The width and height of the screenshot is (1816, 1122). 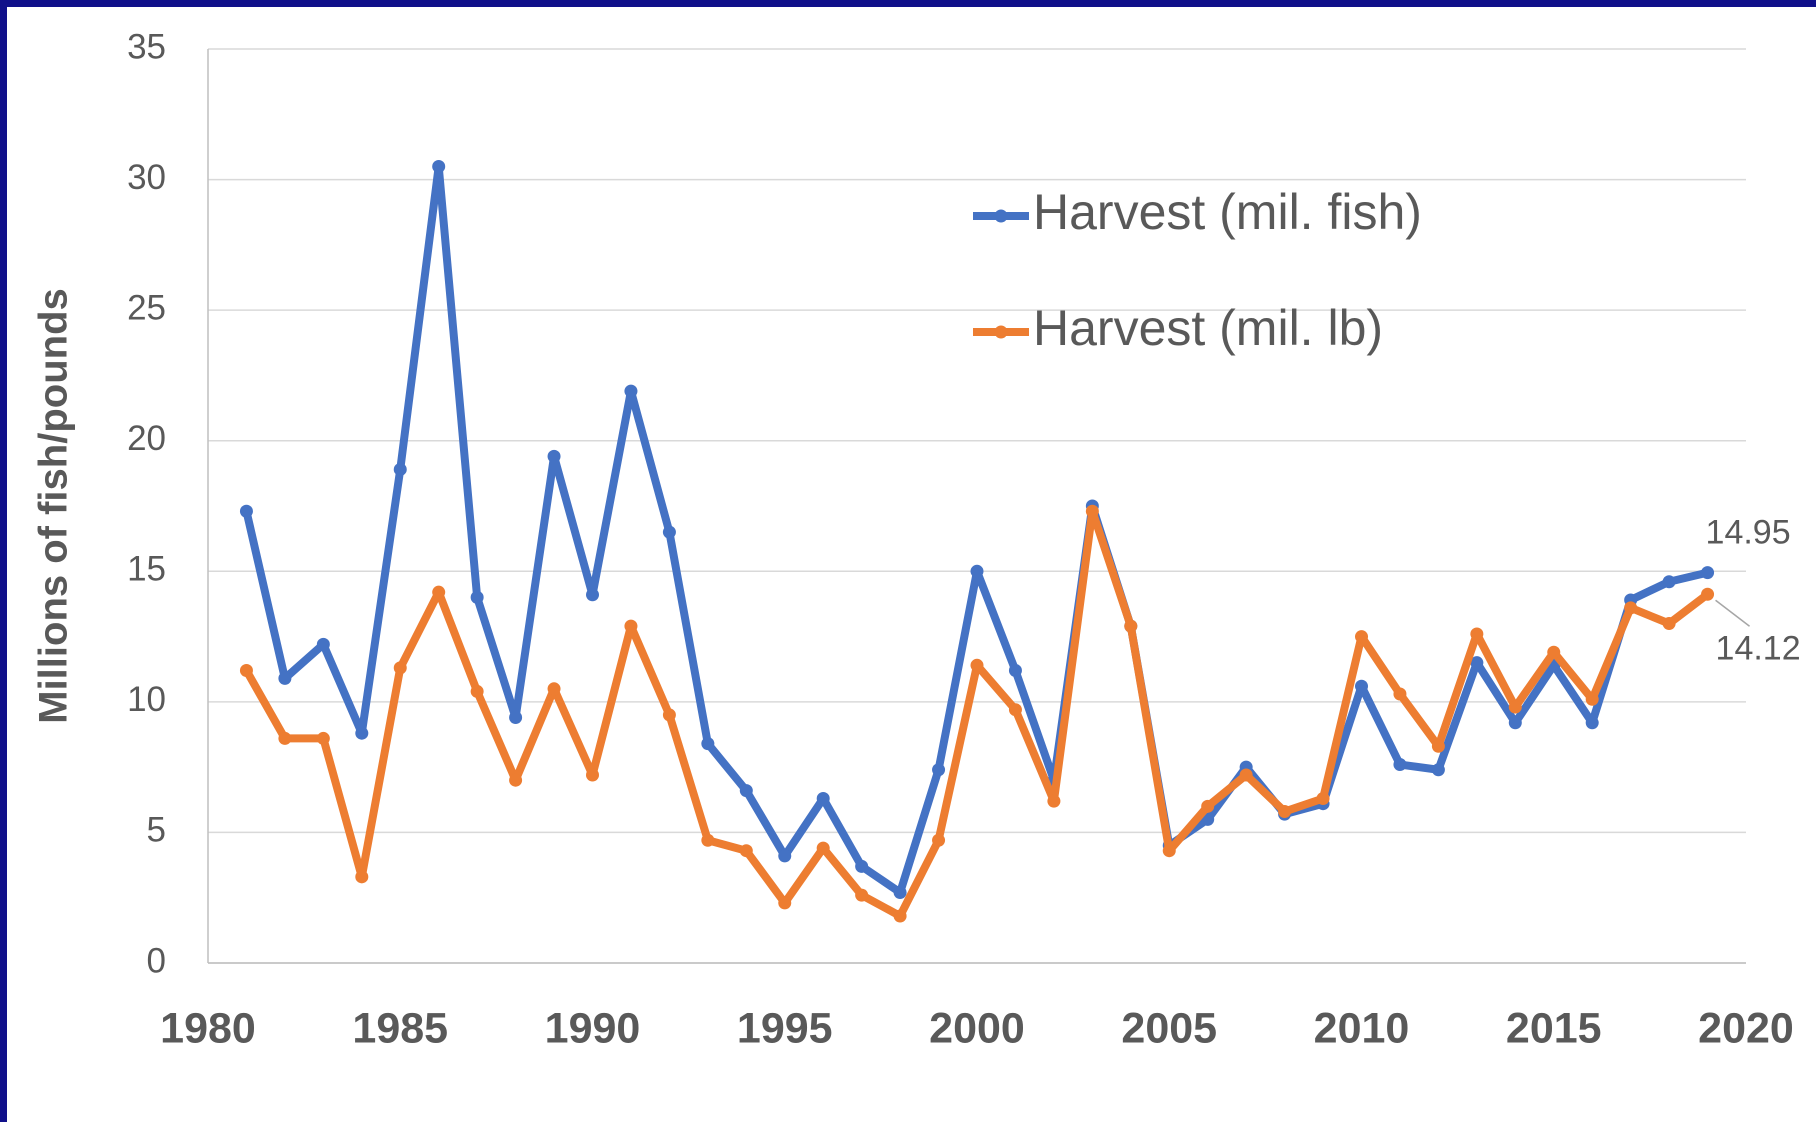 I want to click on x-tick-label: 2010, so click(x=1362, y=1028).